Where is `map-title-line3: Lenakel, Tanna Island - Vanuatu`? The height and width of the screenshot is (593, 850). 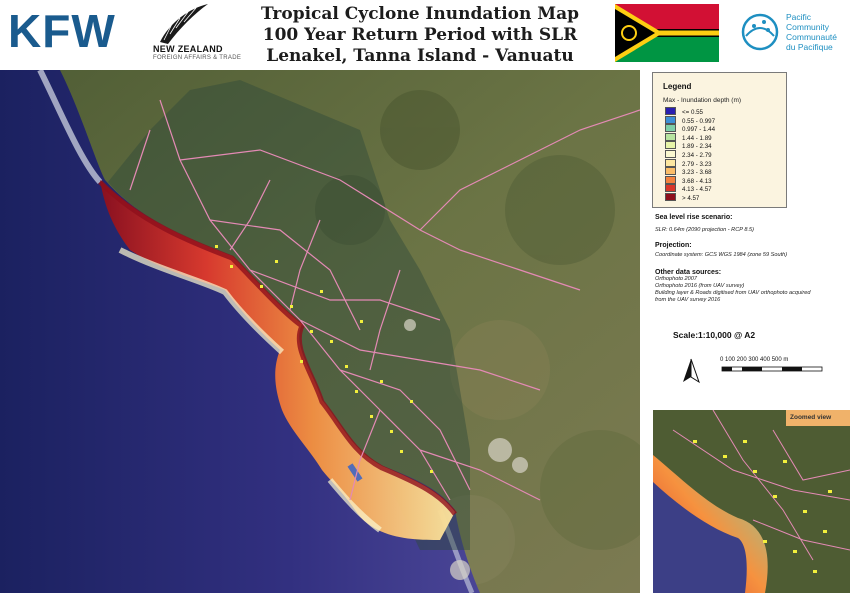
map-title-line3: Lenakel, Tanna Island - Vanuatu is located at coordinates (420, 56).